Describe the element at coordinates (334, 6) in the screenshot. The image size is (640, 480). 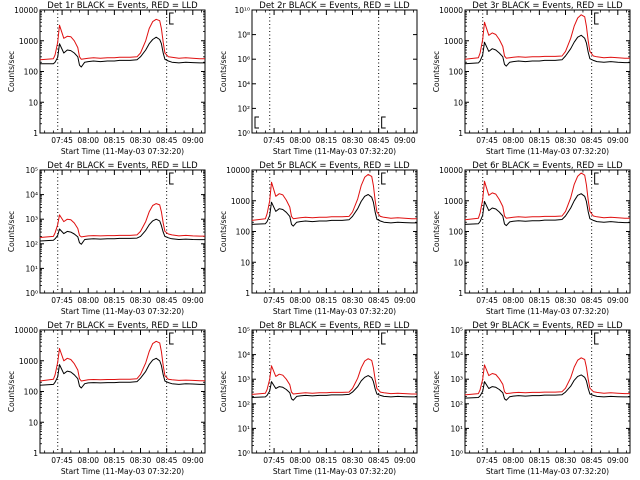
I see `panel-title: Det 2r BLACK = Events, RED = LLD` at that location.